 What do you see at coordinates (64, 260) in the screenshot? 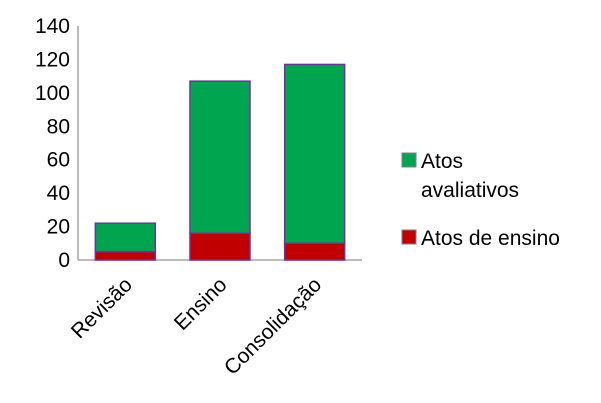
I see `y-tick-label: 0` at bounding box center [64, 260].